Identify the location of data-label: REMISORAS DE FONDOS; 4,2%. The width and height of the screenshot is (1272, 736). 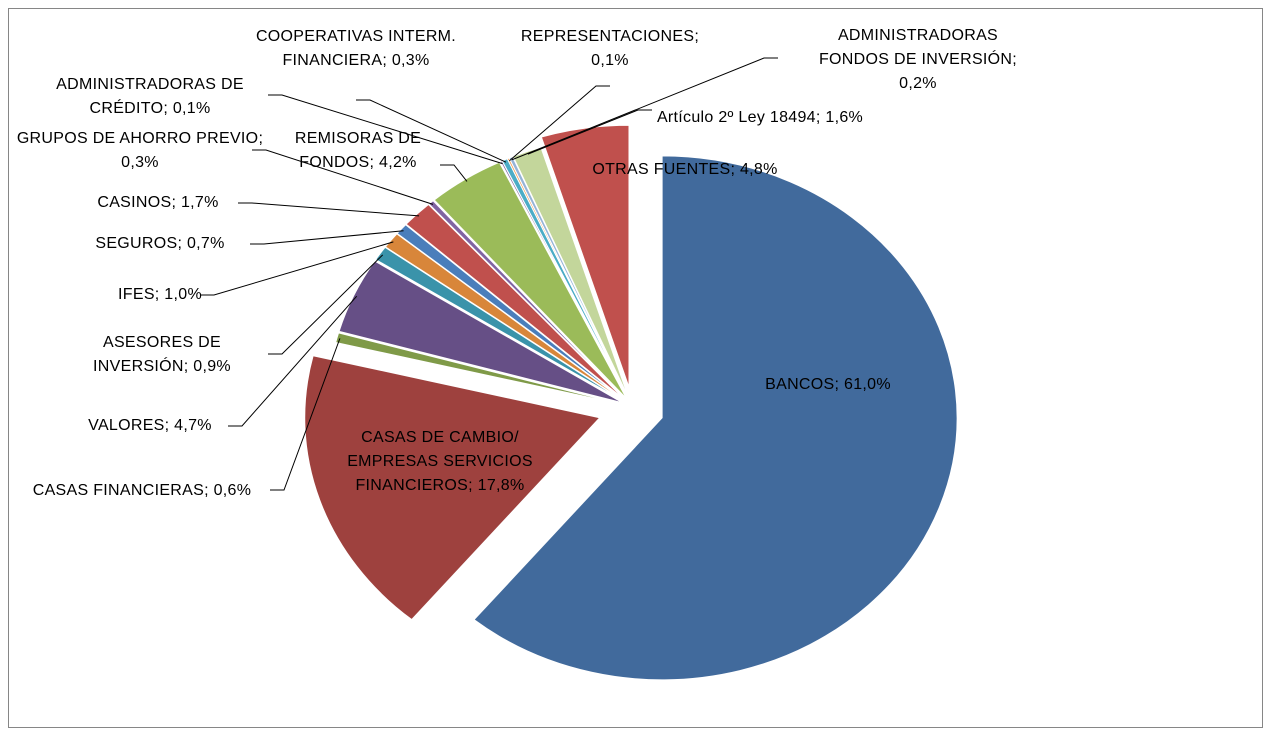
(358, 151).